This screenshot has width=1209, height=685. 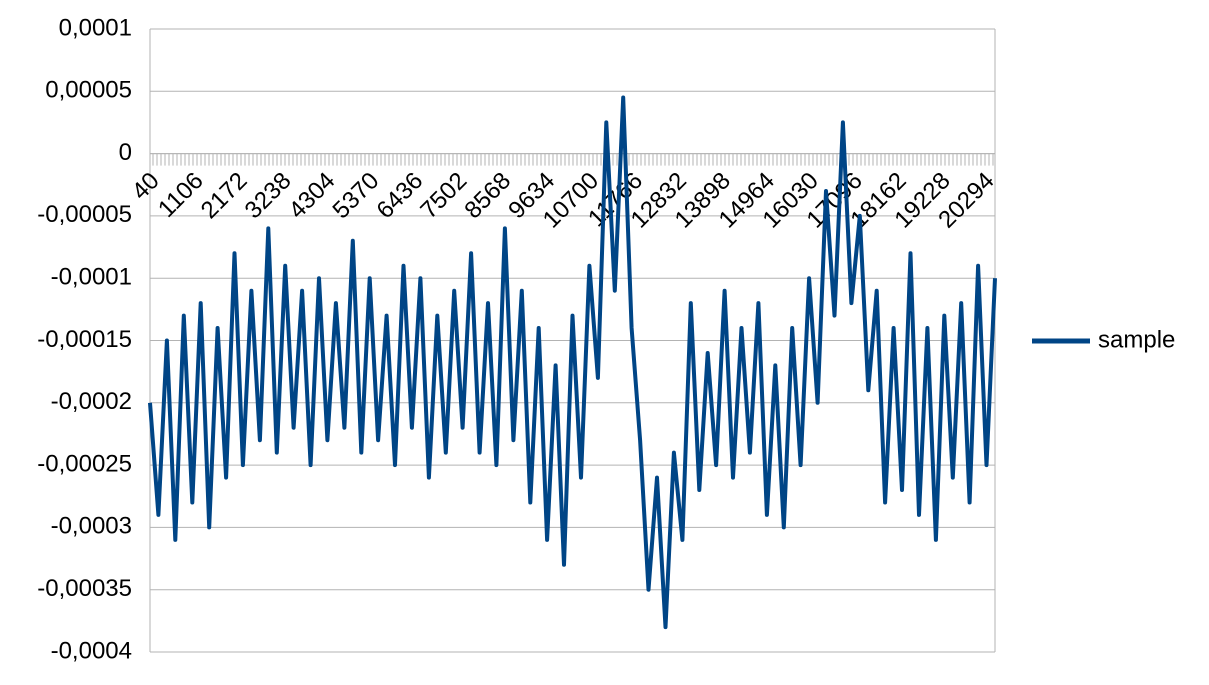 What do you see at coordinates (91, 401) in the screenshot?
I see `y-tick-label: -0,0002` at bounding box center [91, 401].